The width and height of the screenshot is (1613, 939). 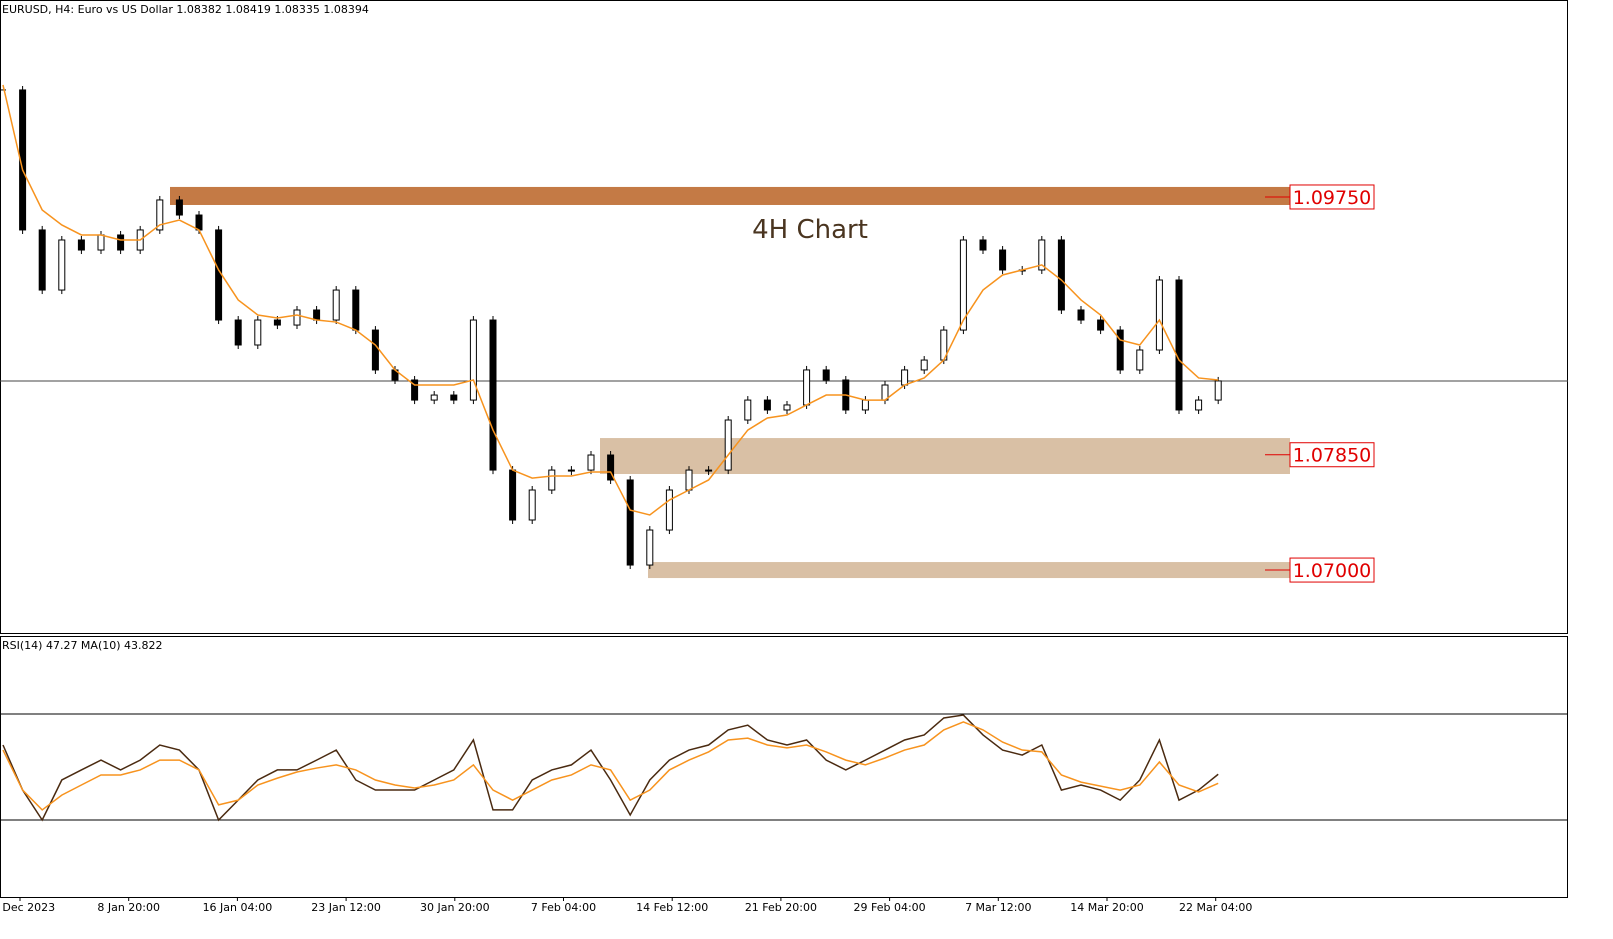 What do you see at coordinates (346, 907) in the screenshot?
I see `x-tick-label: 23 Jan 12:00` at bounding box center [346, 907].